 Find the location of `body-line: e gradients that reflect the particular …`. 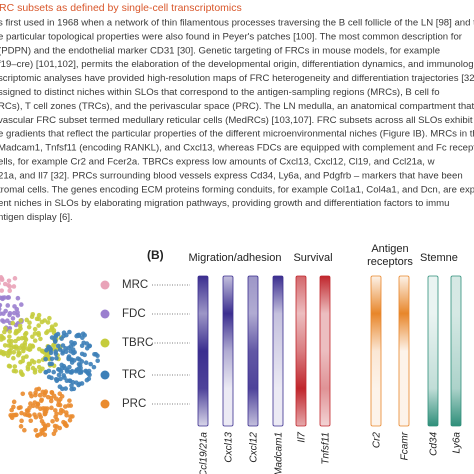

body-line: e gradients that reflect the particular … is located at coordinates (237, 134).